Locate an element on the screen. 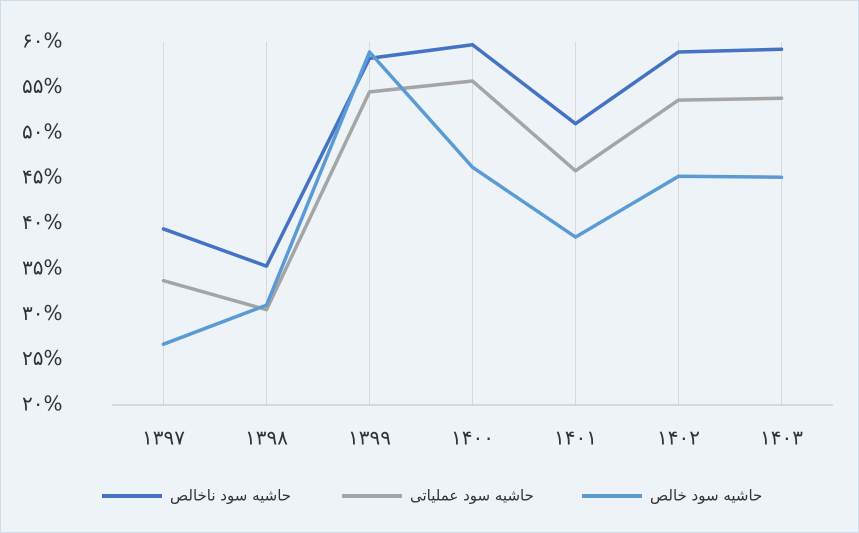 The width and height of the screenshot is (859, 533). y-tick-label: ۴۵% is located at coordinates (42, 177).